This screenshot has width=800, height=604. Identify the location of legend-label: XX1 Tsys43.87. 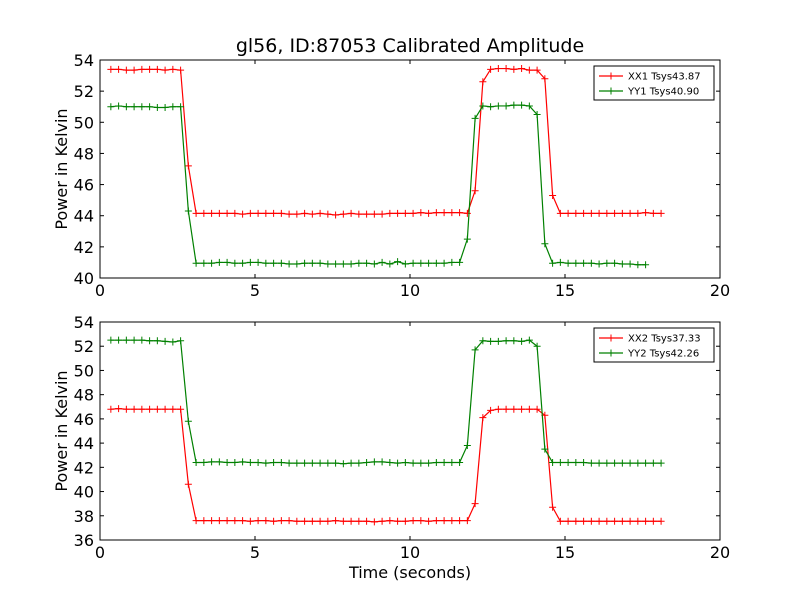
(664, 77).